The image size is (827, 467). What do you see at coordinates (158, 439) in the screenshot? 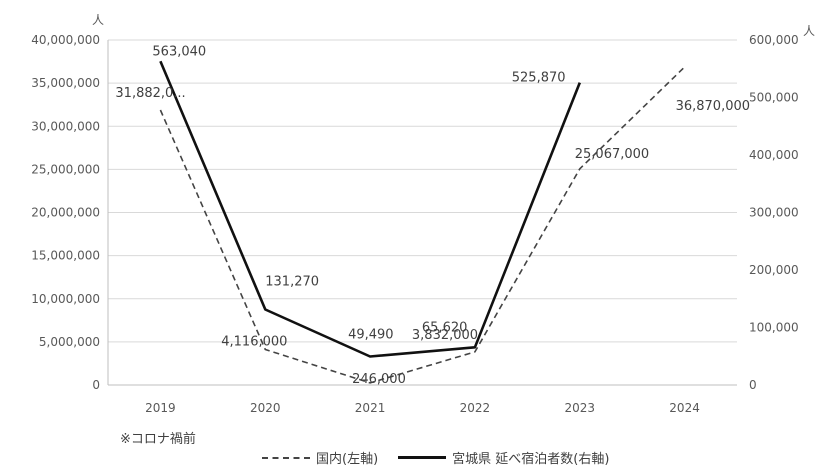
I see `pre-covid-note: ※コロナ禍前` at bounding box center [158, 439].